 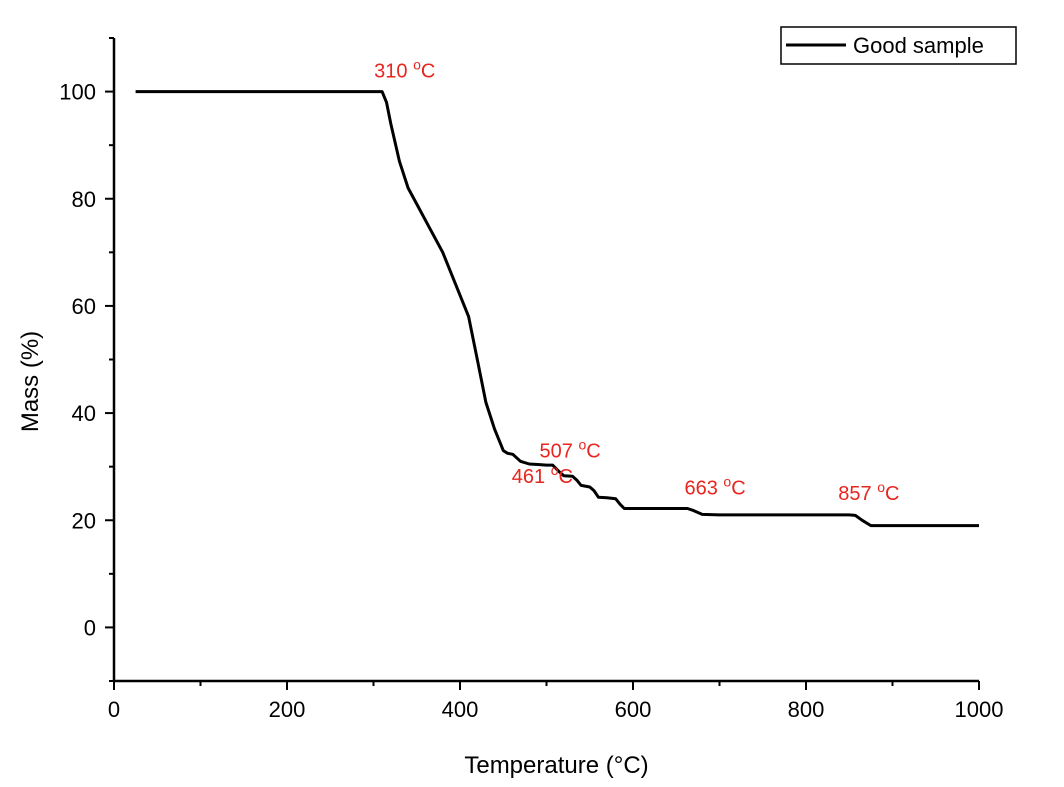 I want to click on x-axis-title: Temperature (°C), so click(x=556, y=765).